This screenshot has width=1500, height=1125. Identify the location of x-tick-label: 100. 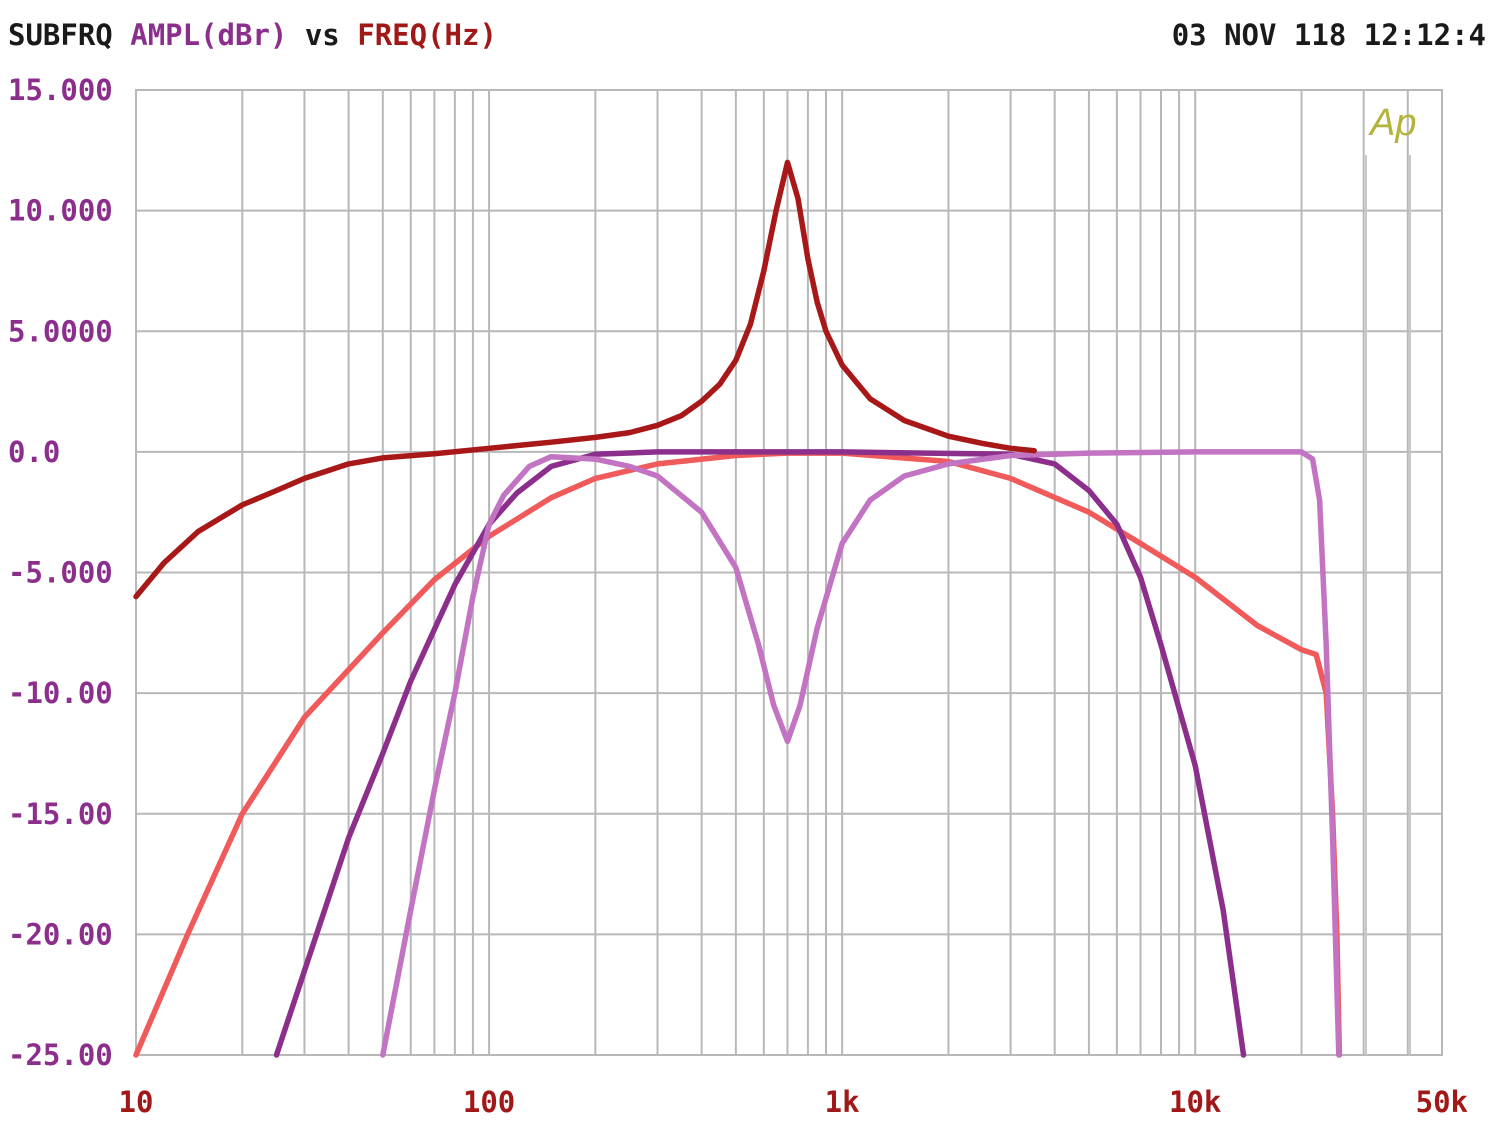
(489, 1102).